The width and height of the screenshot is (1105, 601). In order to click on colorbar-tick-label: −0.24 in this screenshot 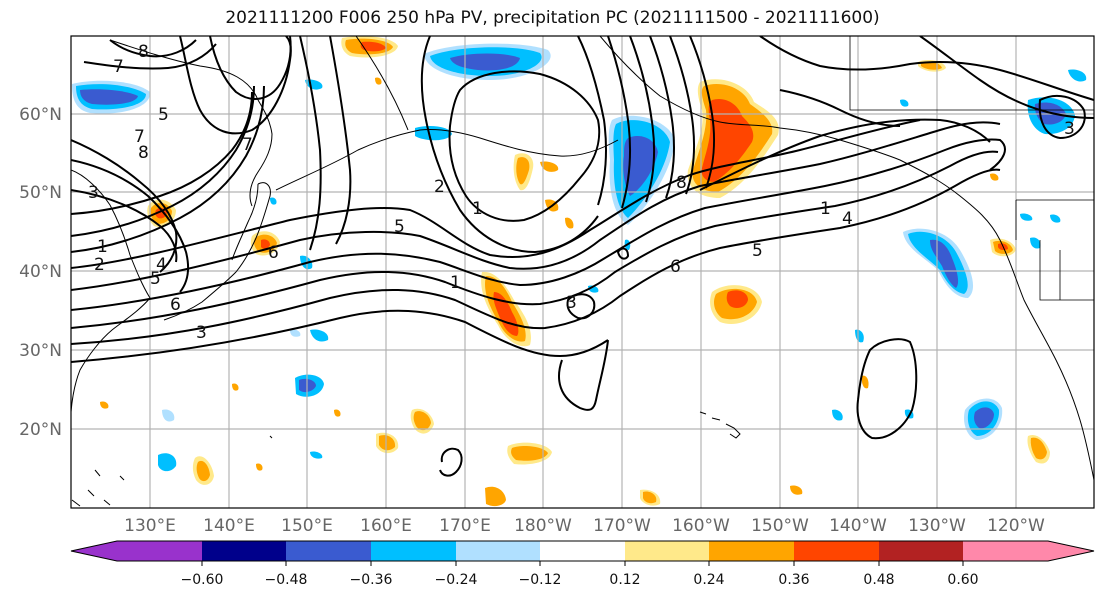, I will do `click(456, 580)`.